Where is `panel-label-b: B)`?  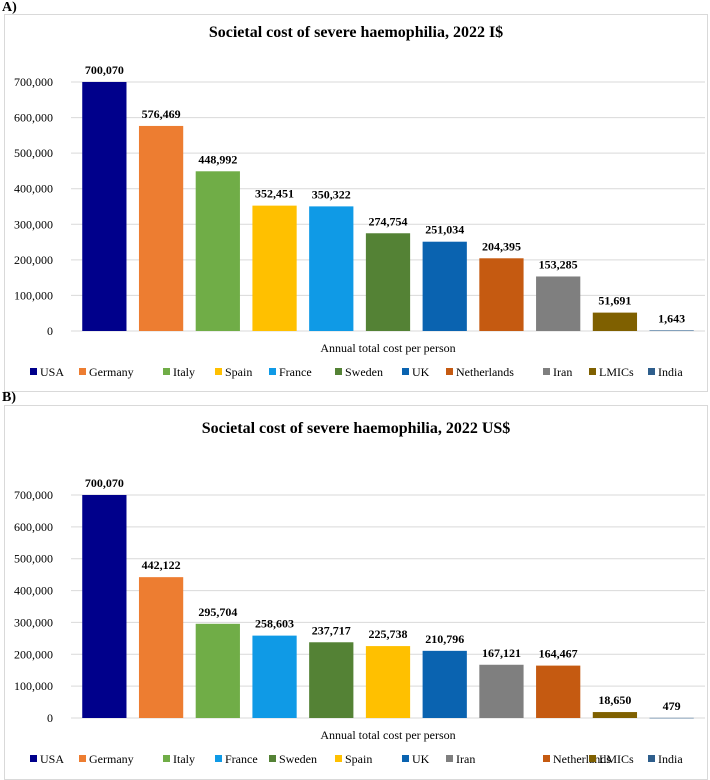
panel-label-b: B) is located at coordinates (9, 397).